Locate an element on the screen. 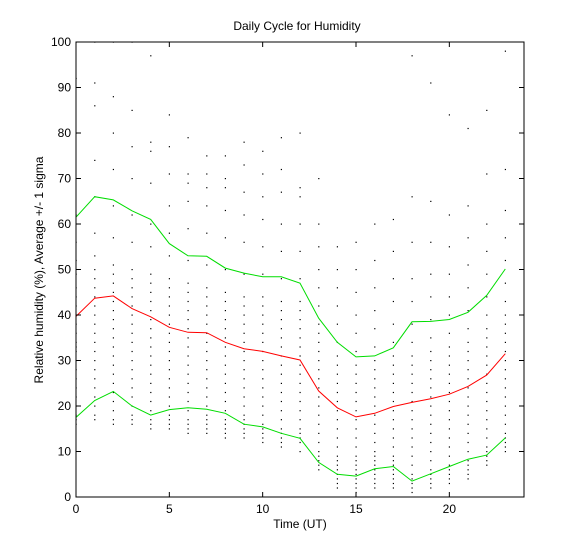 The width and height of the screenshot is (580, 560). x-tick-label: 0 is located at coordinates (76, 509).